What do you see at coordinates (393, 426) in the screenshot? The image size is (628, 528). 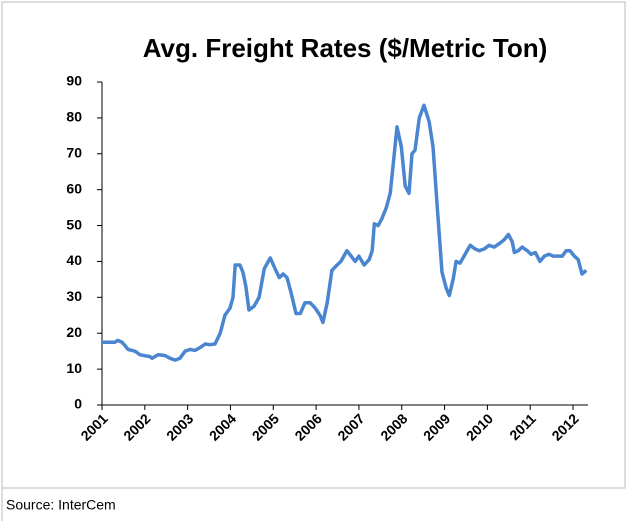 I see `x-tick-label: 2008` at bounding box center [393, 426].